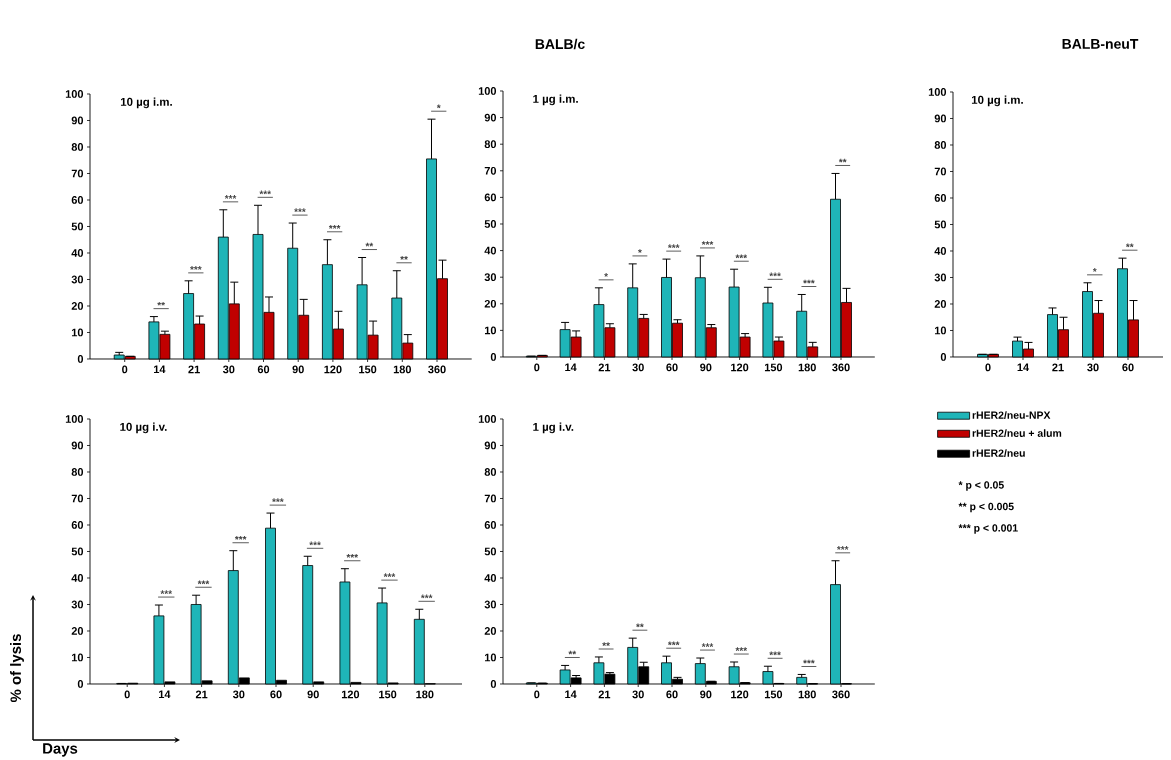  What do you see at coordinates (60, 750) in the screenshot?
I see `x-axis-title: Days` at bounding box center [60, 750].